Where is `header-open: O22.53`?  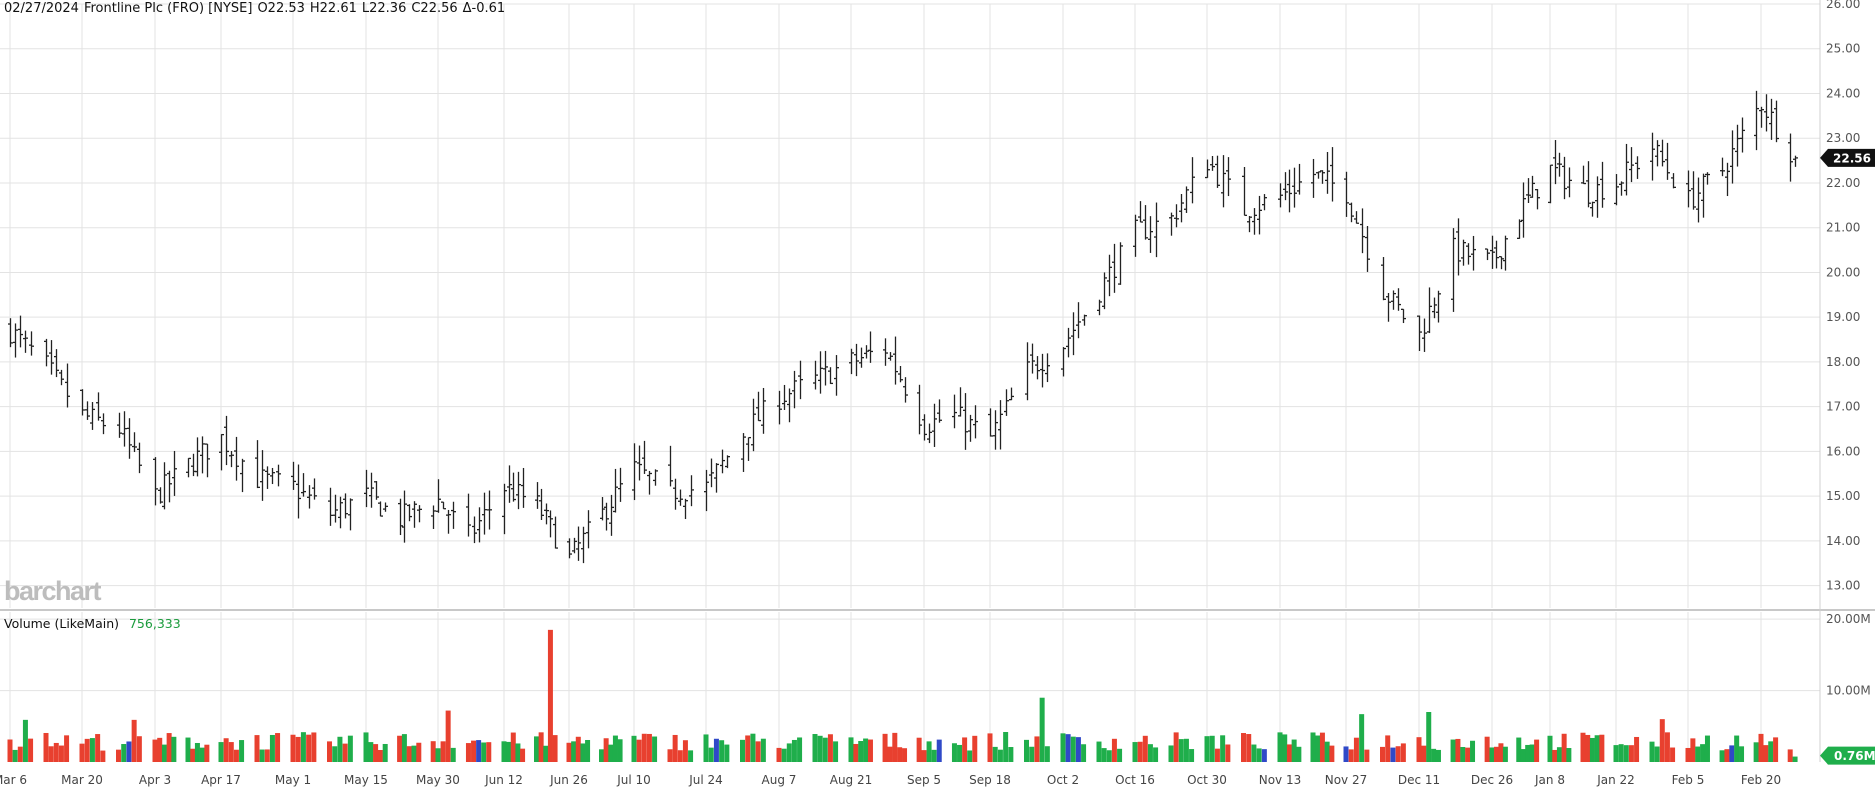
header-open: O22.53 is located at coordinates (281, 8).